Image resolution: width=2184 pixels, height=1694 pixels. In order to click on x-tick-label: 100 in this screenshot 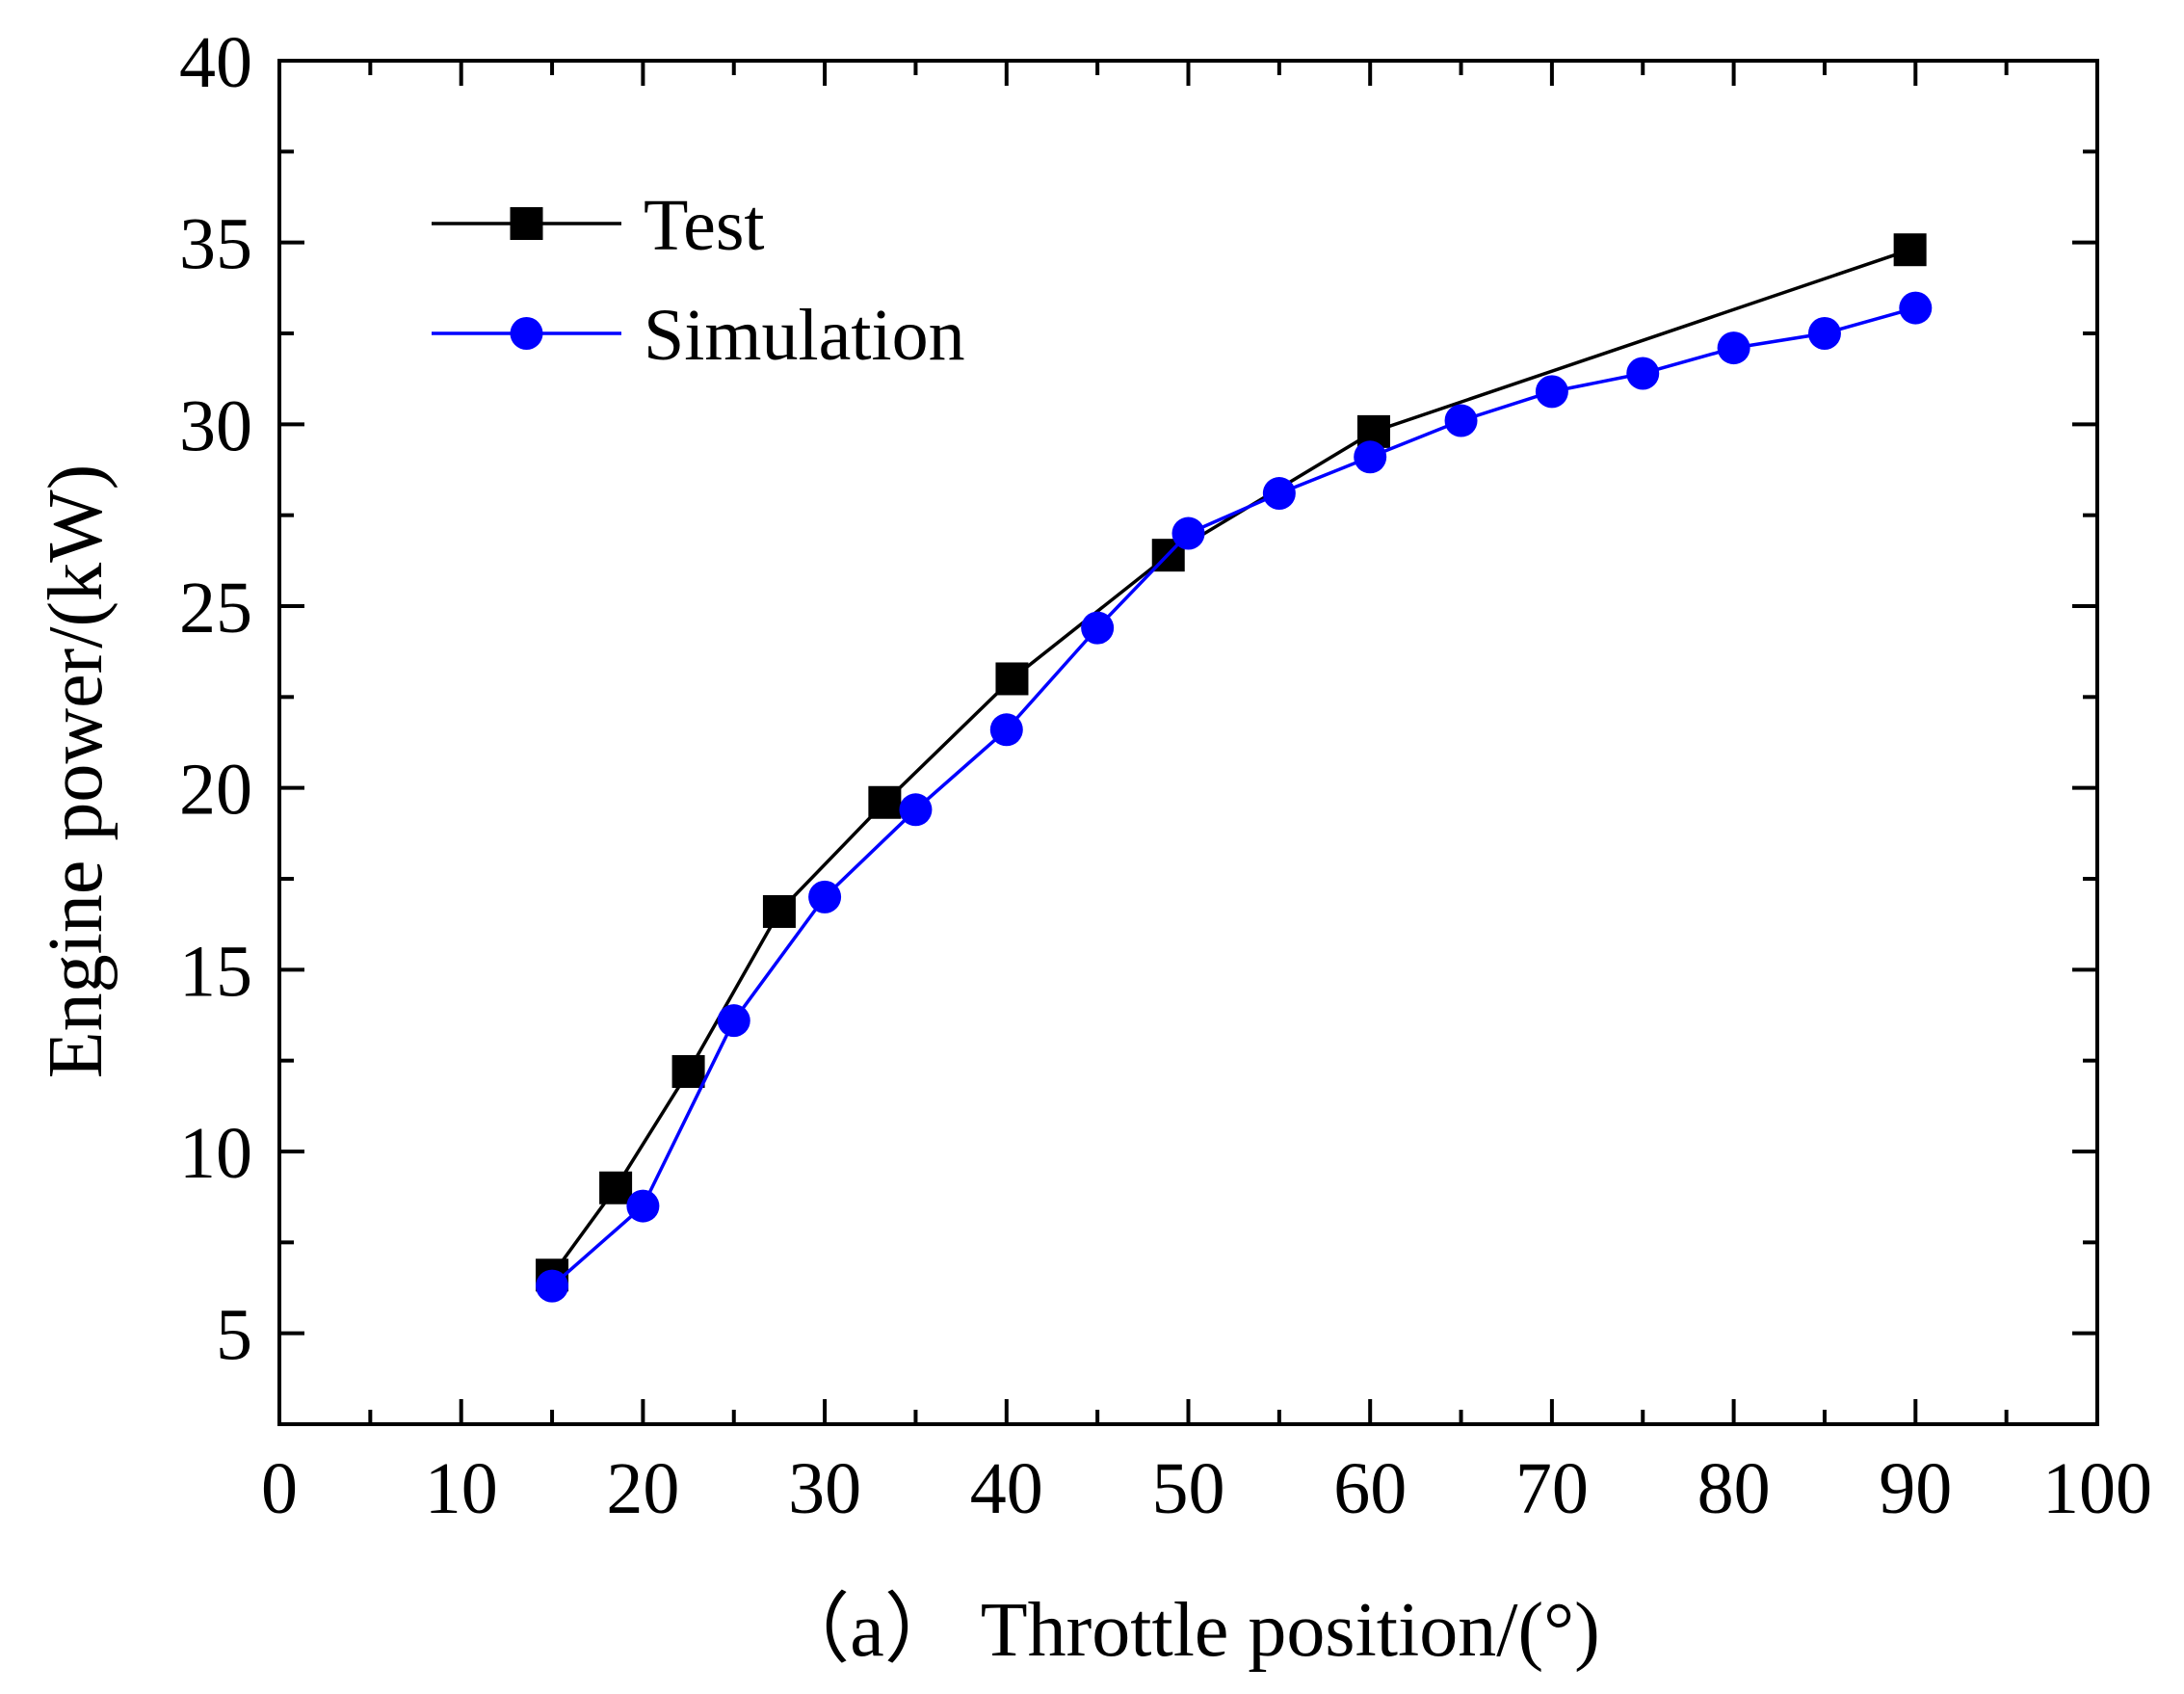, I will do `click(2097, 1489)`.